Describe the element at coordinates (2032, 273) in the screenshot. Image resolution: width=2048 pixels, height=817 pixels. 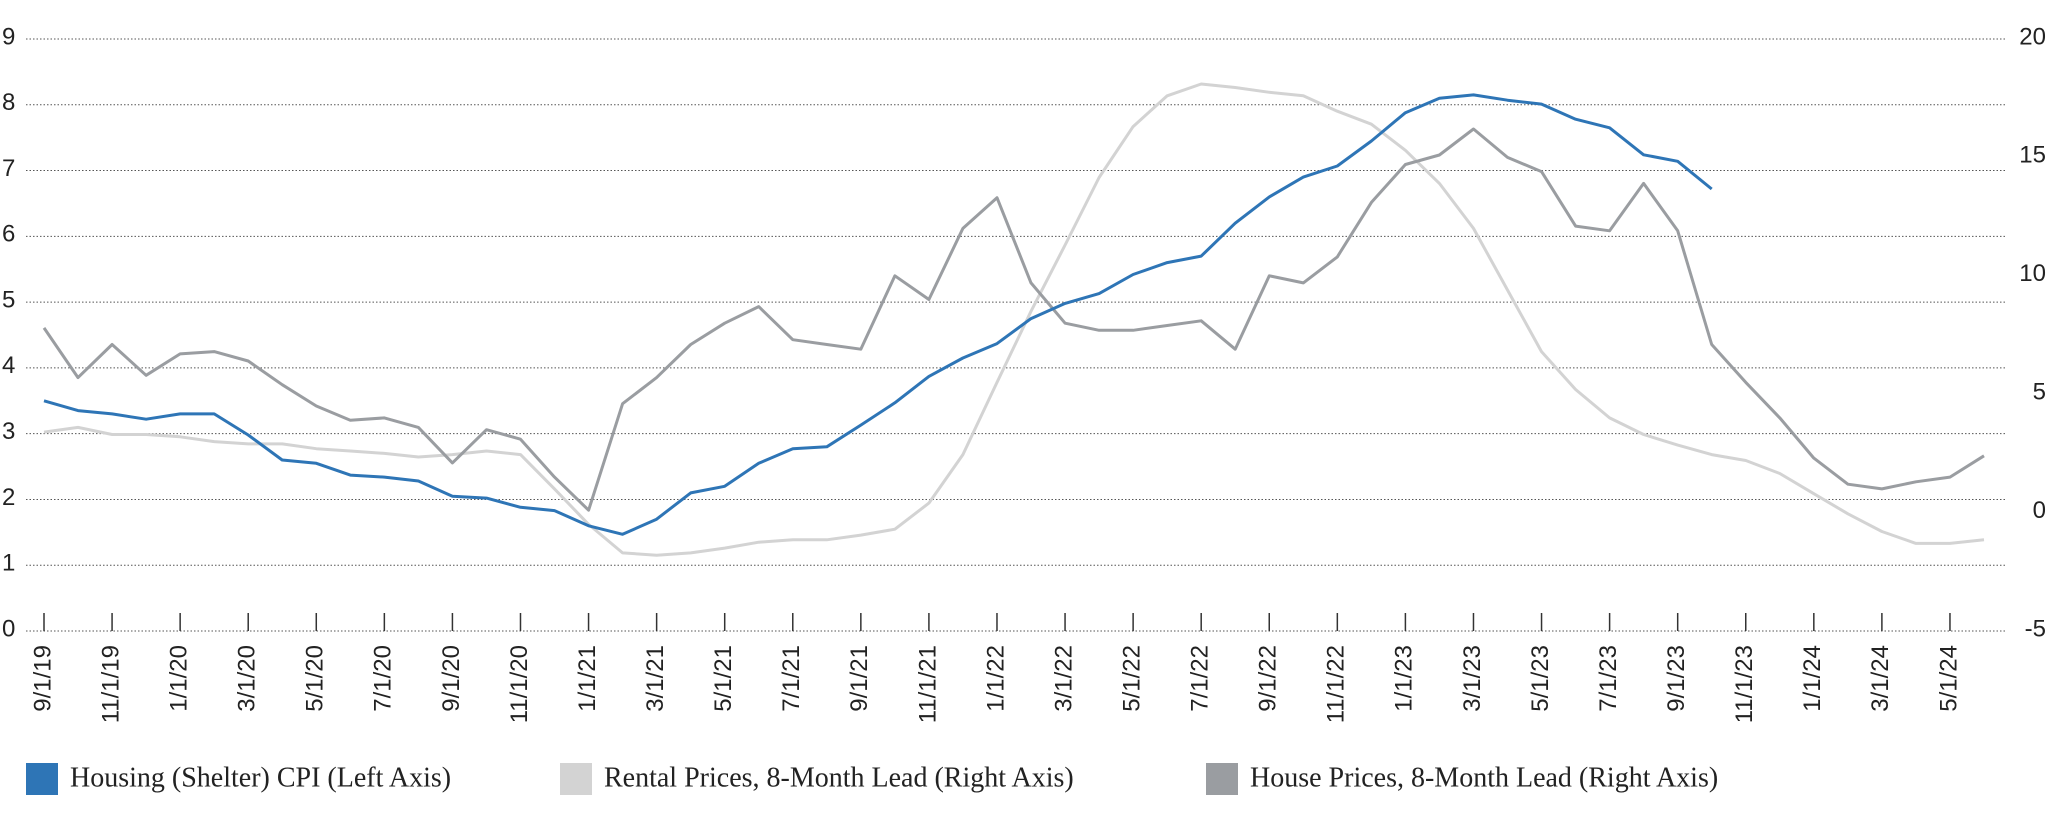
I see `y2-tick-label: 10` at that location.